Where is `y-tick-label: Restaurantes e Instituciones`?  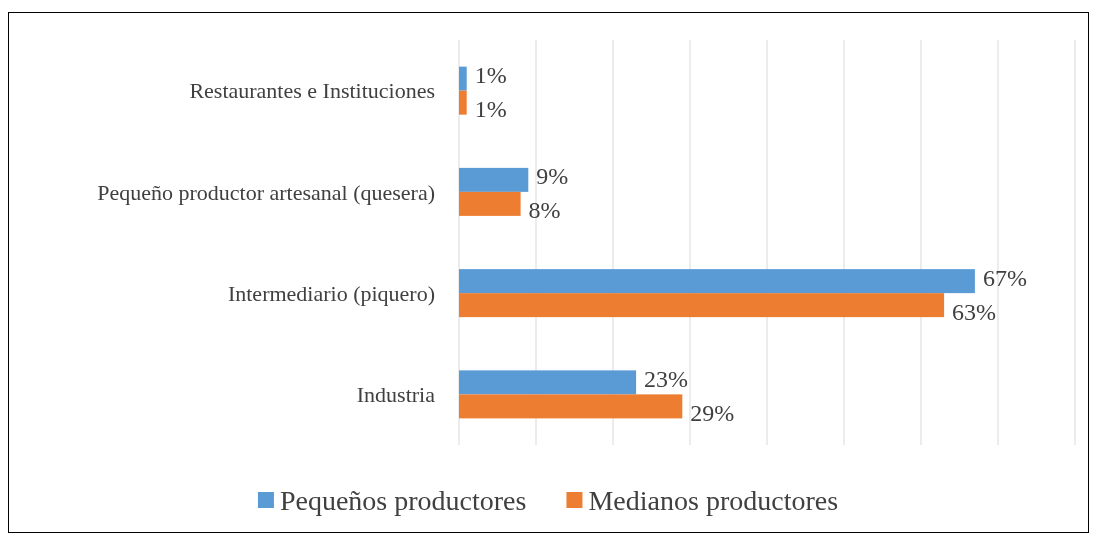 y-tick-label: Restaurantes e Instituciones is located at coordinates (312, 91).